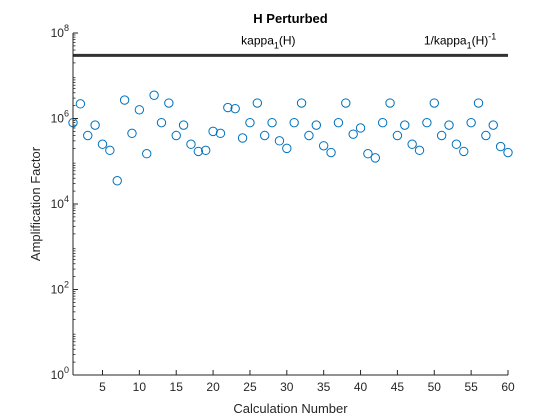 This screenshot has height=420, width=560. Describe the element at coordinates (290, 408) in the screenshot. I see `x-axis-label: Calculation Number` at that location.